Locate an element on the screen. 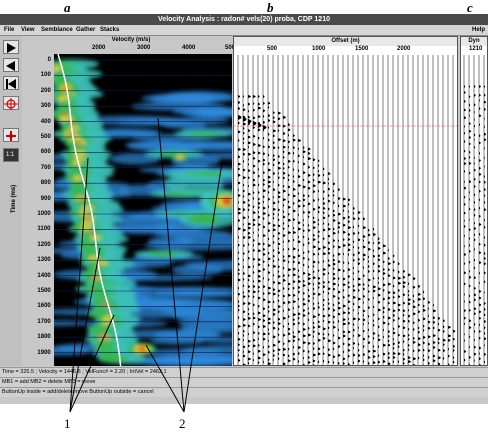 The width and height of the screenshot is (488, 434). velocity-tick-label: 5000 is located at coordinates (232, 48).